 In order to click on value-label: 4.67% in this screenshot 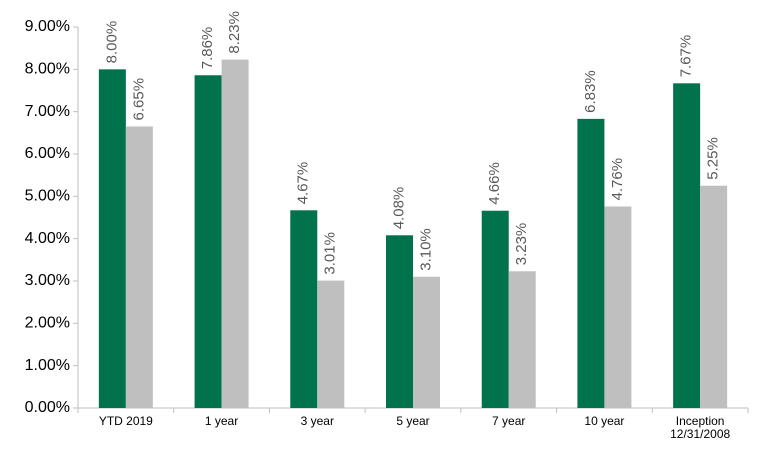, I will do `click(303, 183)`.